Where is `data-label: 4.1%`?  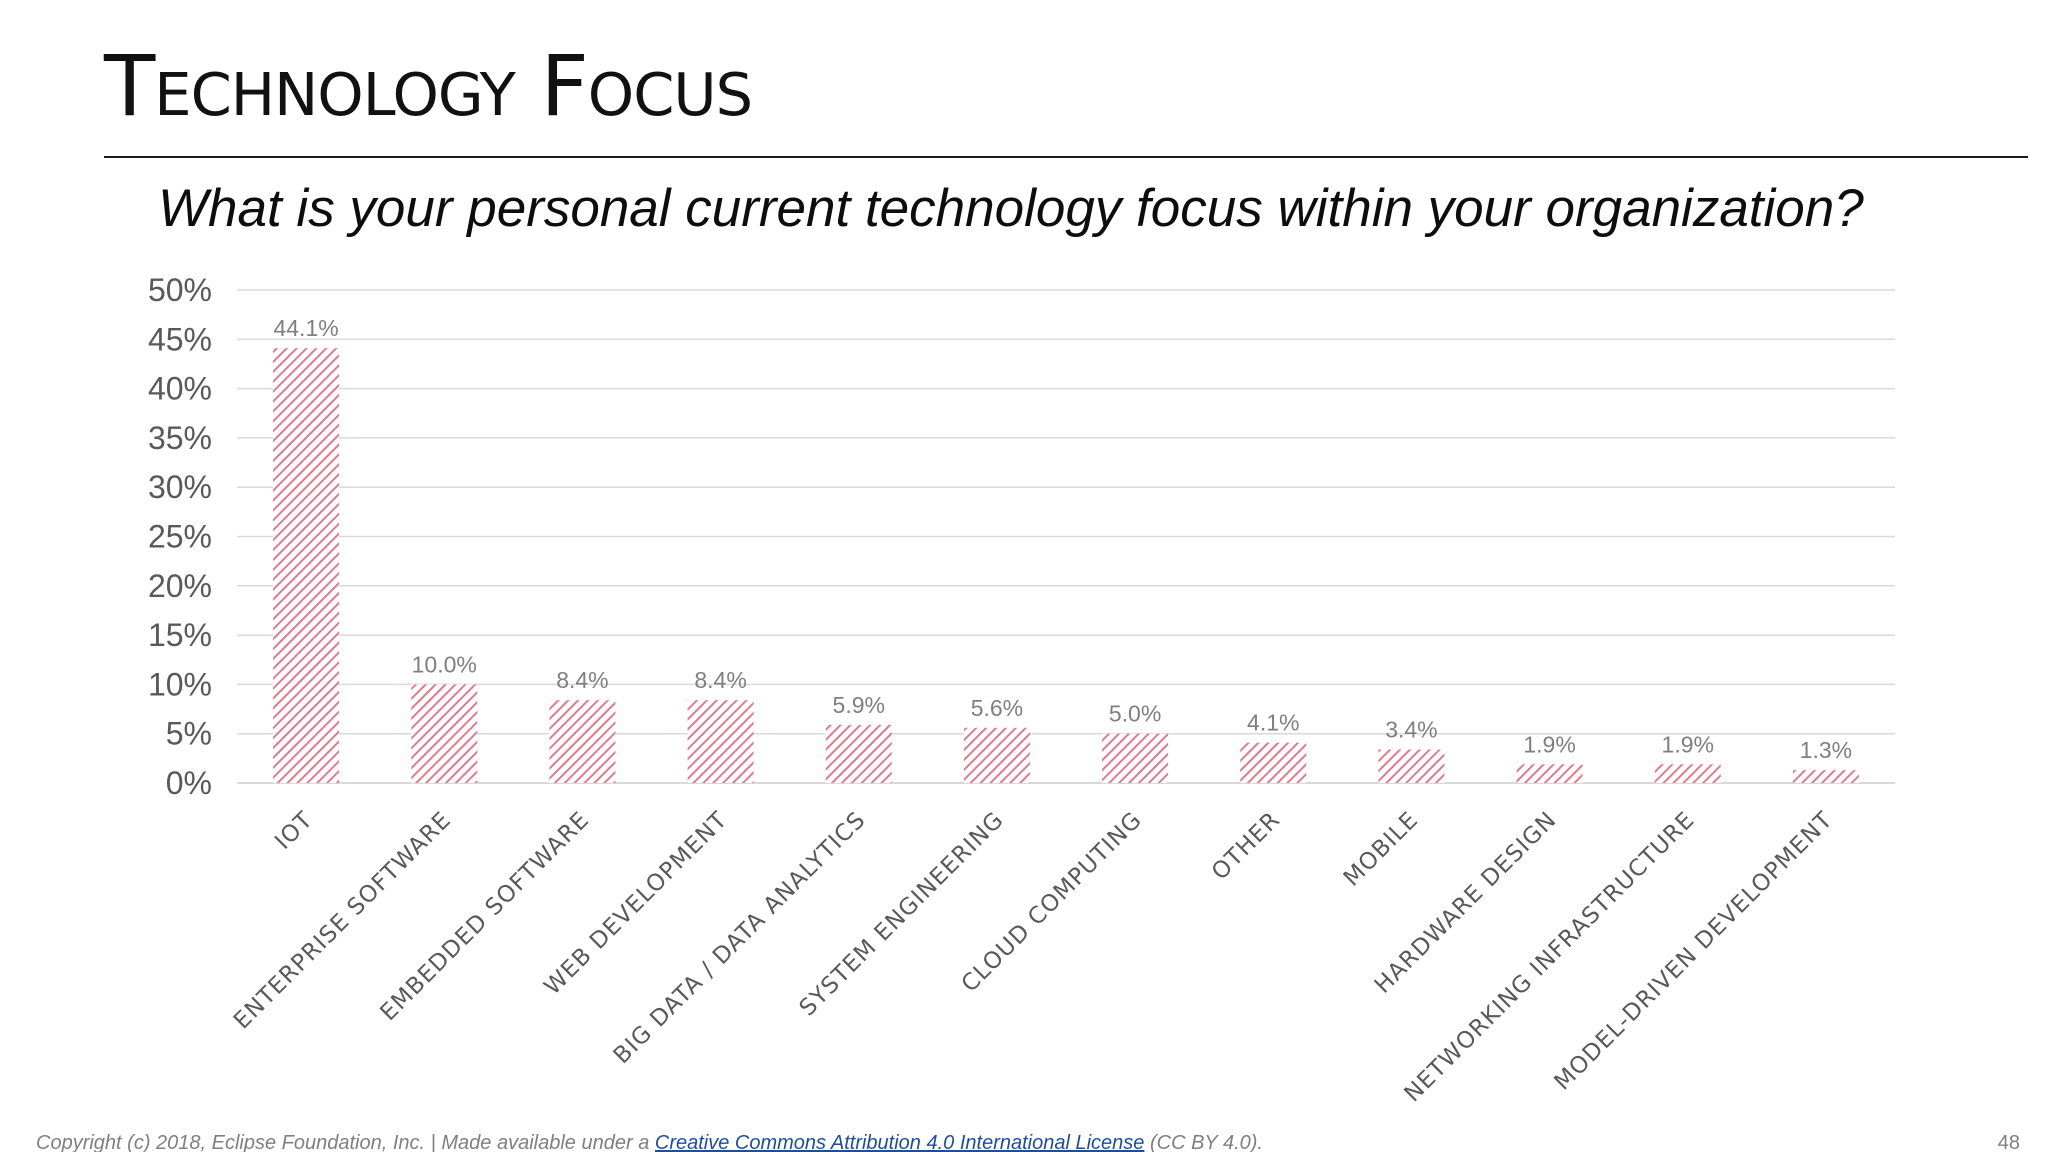 data-label: 4.1% is located at coordinates (1273, 723).